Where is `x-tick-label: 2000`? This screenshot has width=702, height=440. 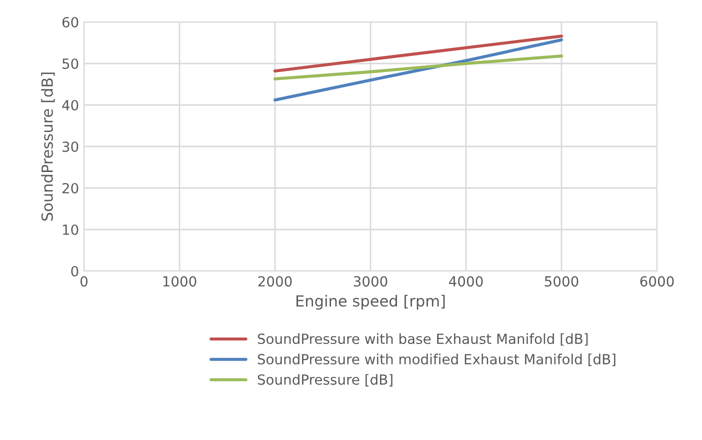 x-tick-label: 2000 is located at coordinates (275, 281).